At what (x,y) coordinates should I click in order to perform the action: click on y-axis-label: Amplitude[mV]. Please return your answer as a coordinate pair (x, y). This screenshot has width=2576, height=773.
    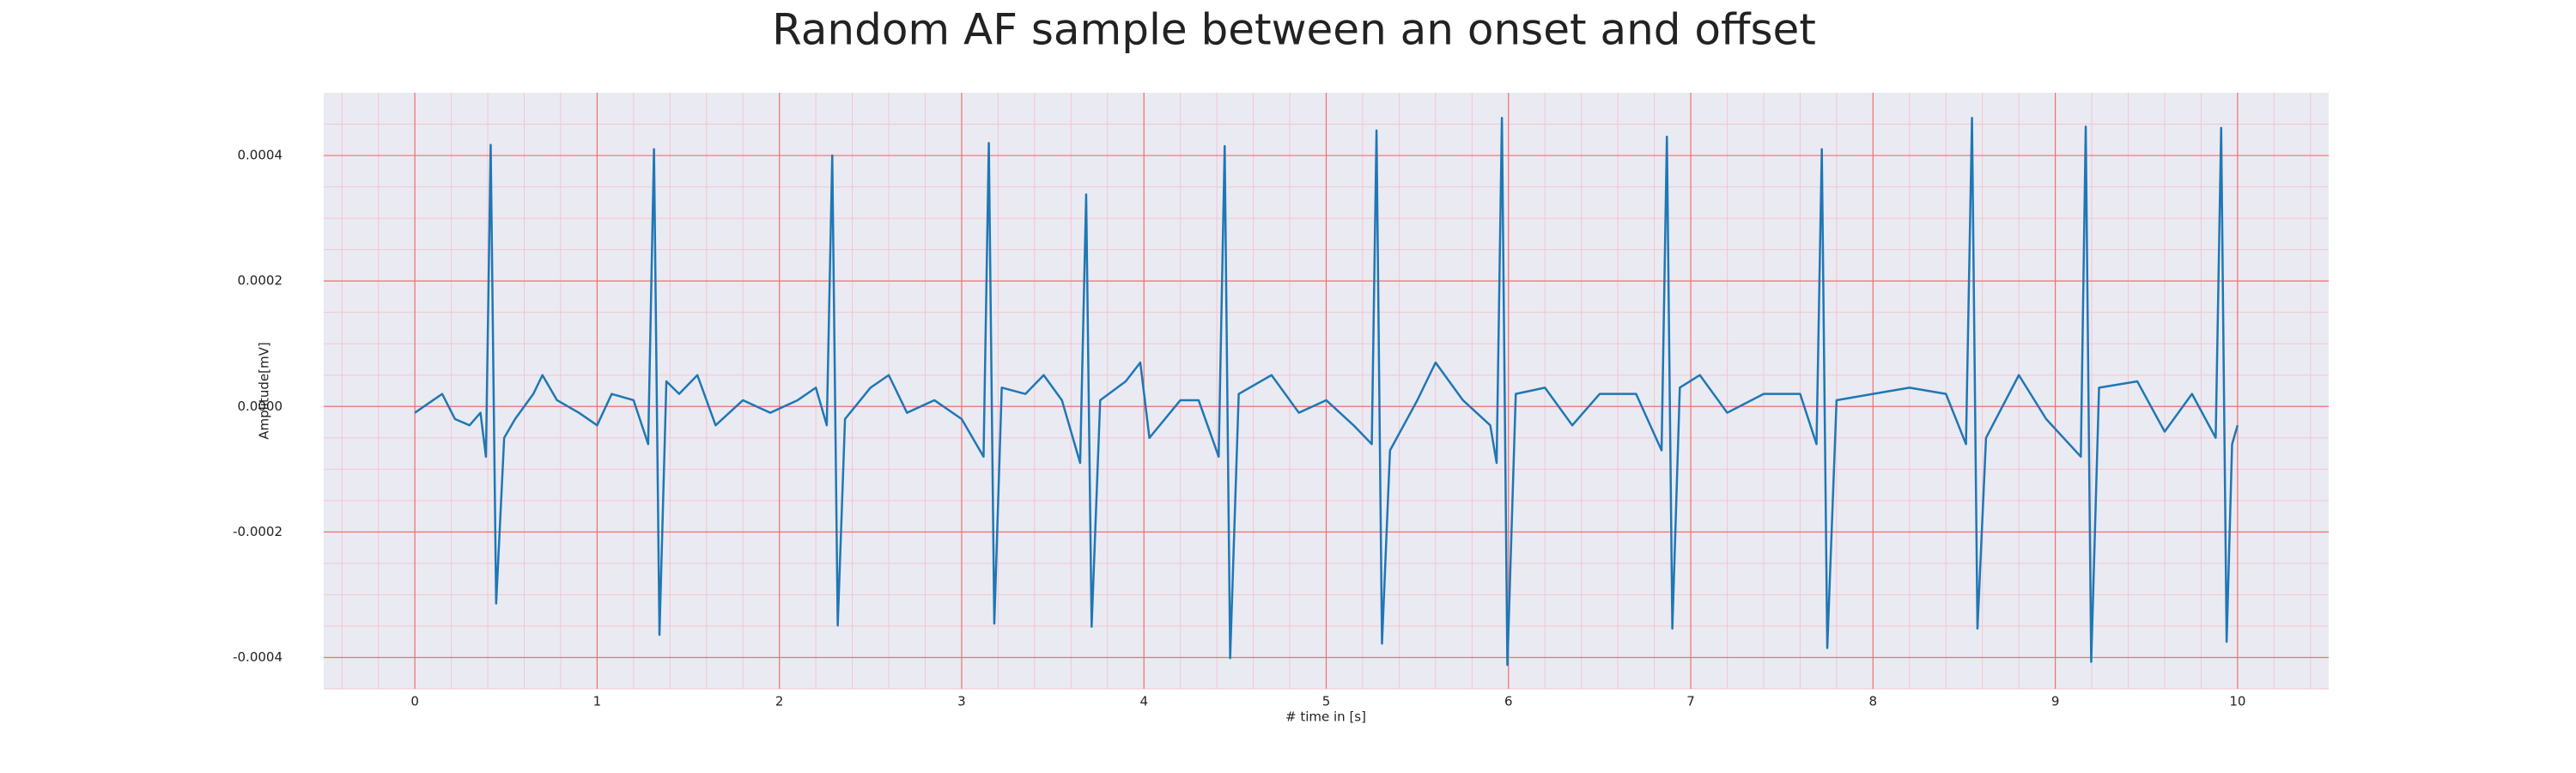
    Looking at the image, I should click on (264, 390).